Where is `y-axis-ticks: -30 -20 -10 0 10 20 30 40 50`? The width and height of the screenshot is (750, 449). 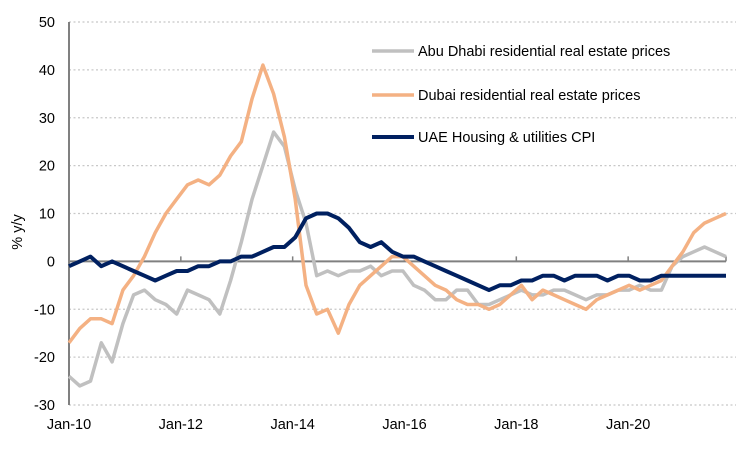
y-axis-ticks: -30 -20 -10 0 10 20 30 40 50 is located at coordinates (44, 214).